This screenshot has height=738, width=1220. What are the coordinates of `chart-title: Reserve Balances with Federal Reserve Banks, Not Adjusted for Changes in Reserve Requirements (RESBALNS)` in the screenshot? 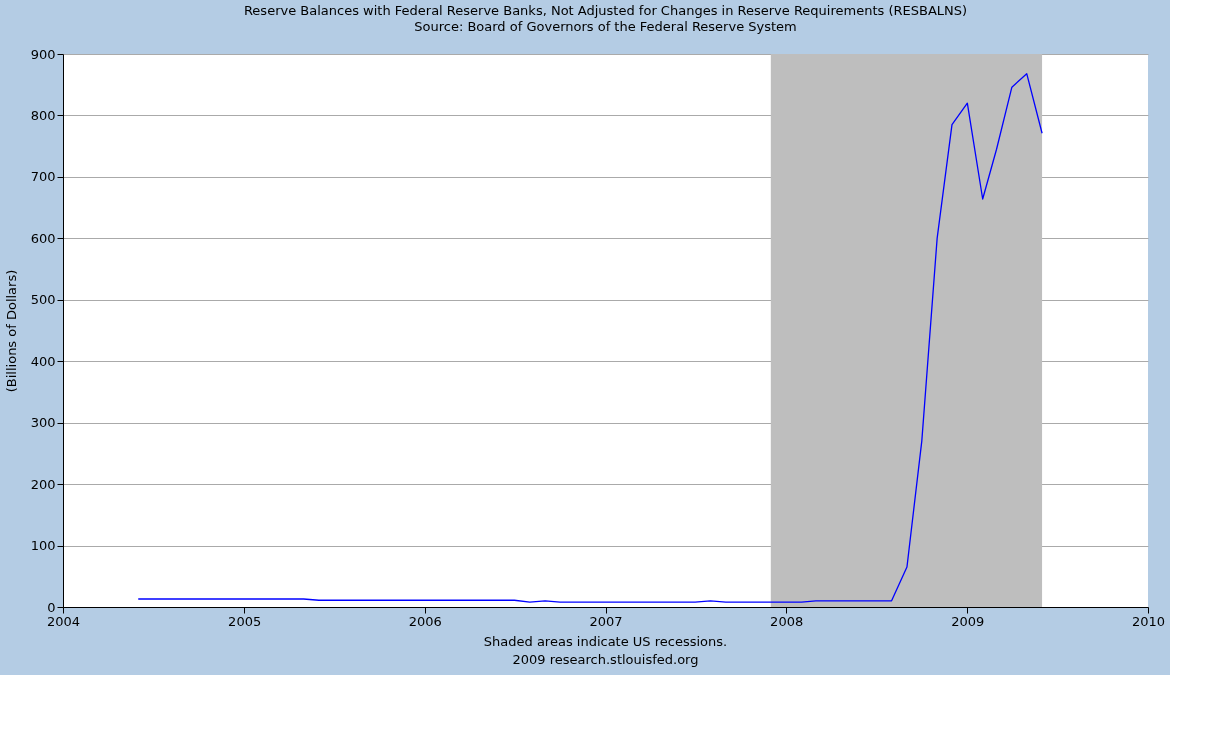 It's located at (605, 10).